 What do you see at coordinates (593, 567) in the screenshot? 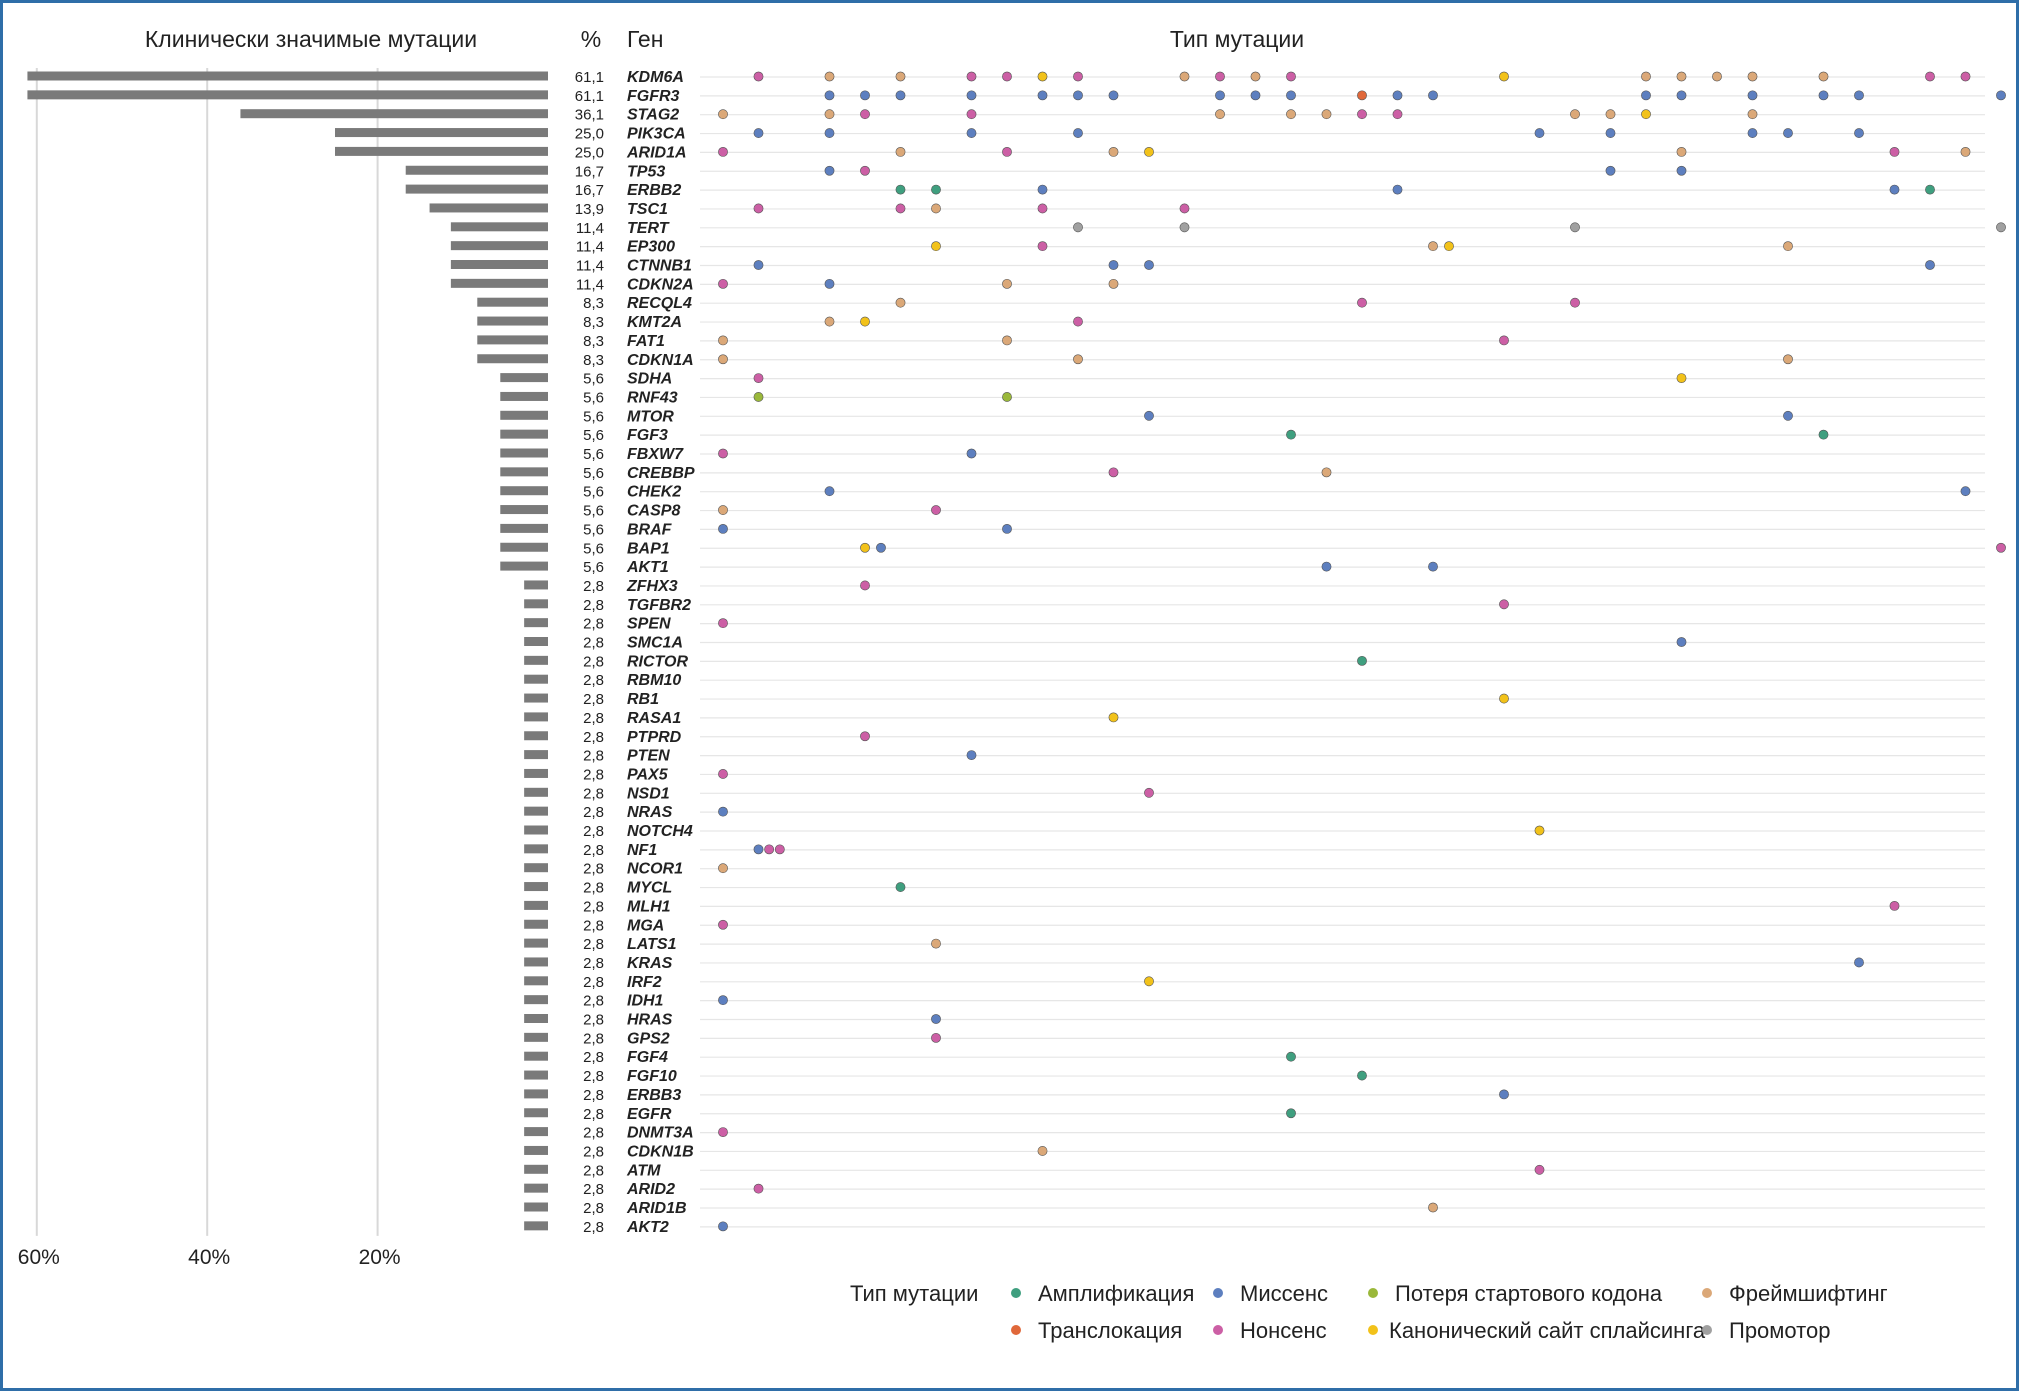
I see `pct-label-AKT1: 5,6` at bounding box center [593, 567].